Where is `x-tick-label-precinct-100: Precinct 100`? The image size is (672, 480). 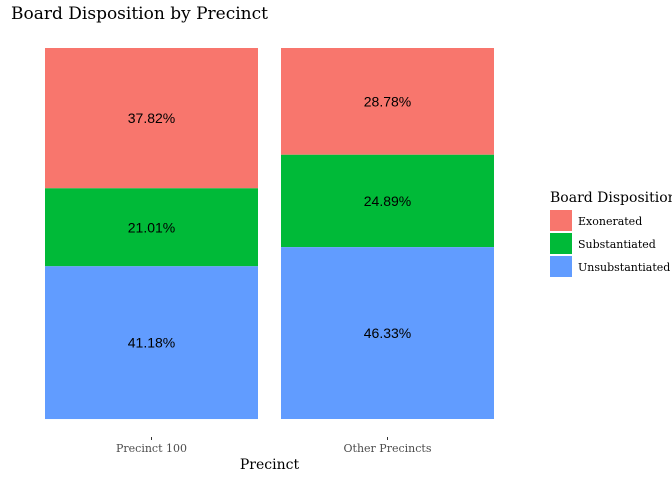 x-tick-label-precinct-100: Precinct 100 is located at coordinates (151, 448).